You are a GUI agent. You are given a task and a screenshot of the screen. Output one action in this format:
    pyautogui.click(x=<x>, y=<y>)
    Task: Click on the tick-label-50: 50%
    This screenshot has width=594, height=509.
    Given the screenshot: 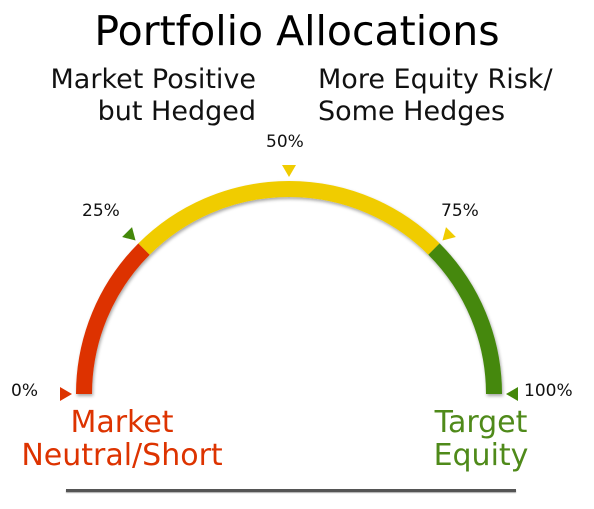 What is the action you would take?
    pyautogui.click(x=285, y=142)
    